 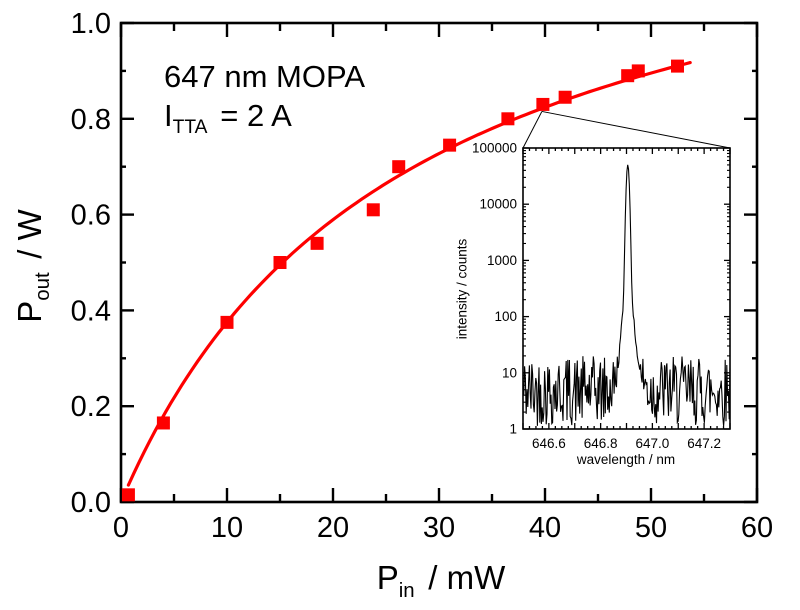 What do you see at coordinates (502, 260) in the screenshot?
I see `inset-y-tick-label-1000: 1000` at bounding box center [502, 260].